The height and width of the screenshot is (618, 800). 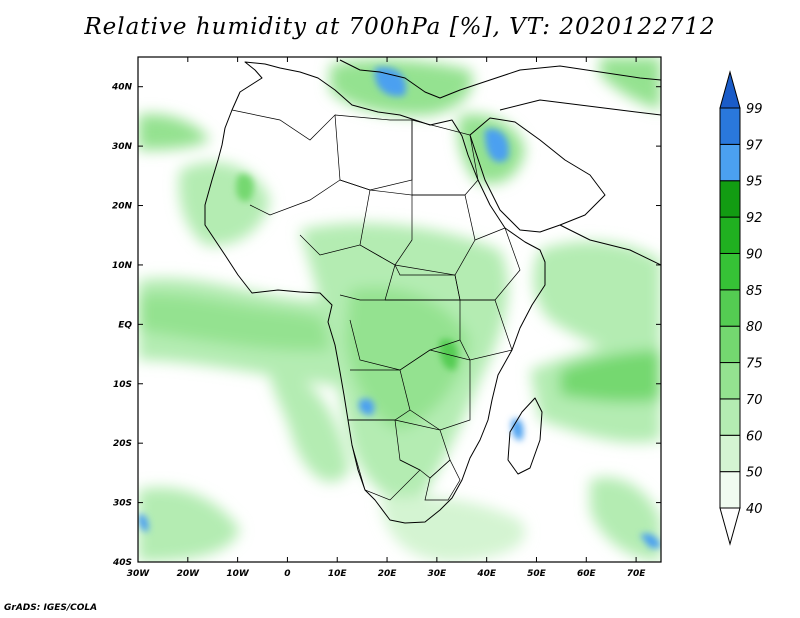 I want to click on lat-tick-label: 40N, so click(x=122, y=88).